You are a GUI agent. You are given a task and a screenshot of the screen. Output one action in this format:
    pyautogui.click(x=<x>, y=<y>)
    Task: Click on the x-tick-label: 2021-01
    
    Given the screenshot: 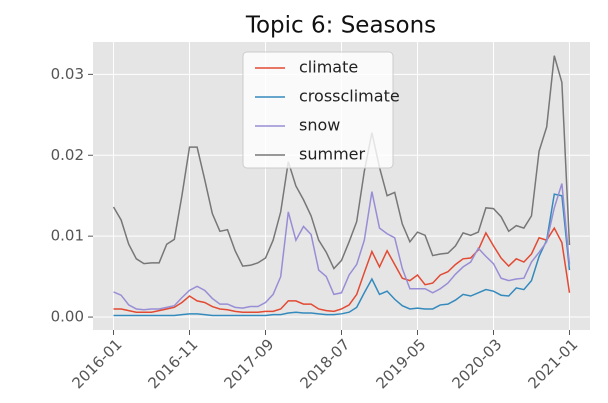 What is the action you would take?
    pyautogui.click(x=552, y=363)
    